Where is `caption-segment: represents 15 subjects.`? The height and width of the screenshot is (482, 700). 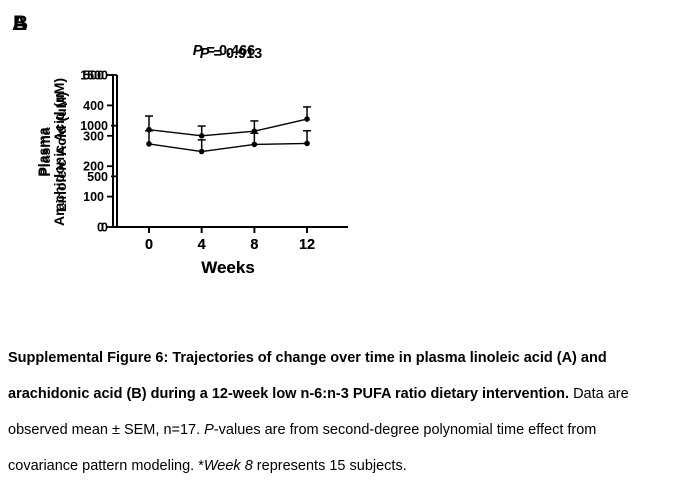
caption-segment: represents 15 subjects. is located at coordinates (329, 466).